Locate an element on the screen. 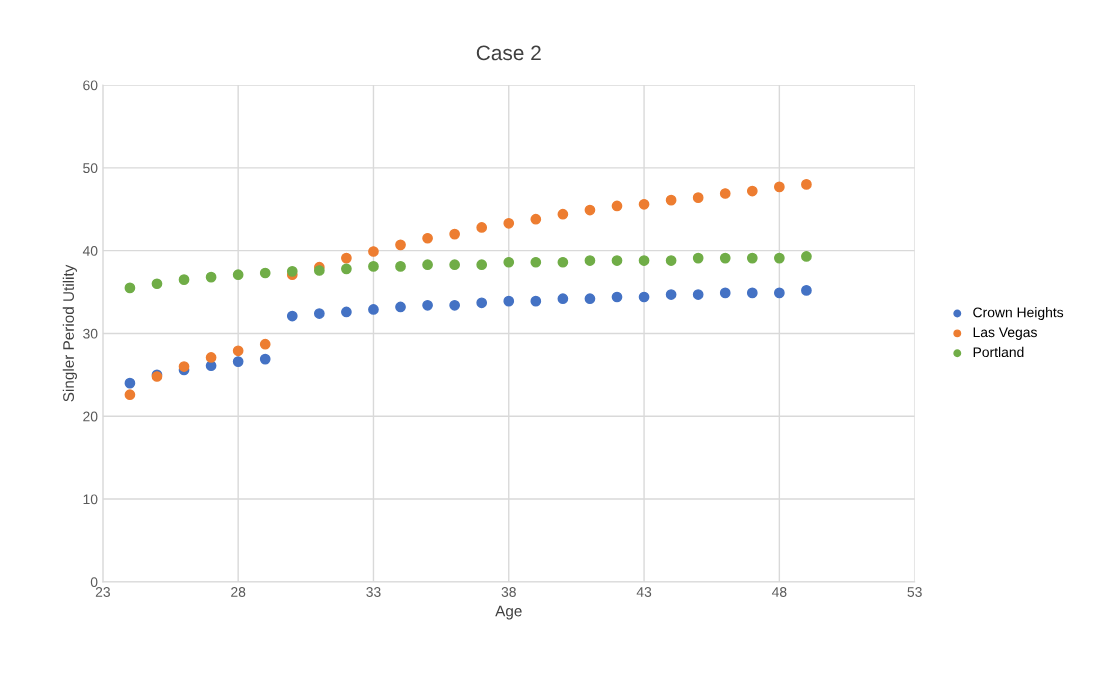  x-tick-label: 53 is located at coordinates (914, 592).